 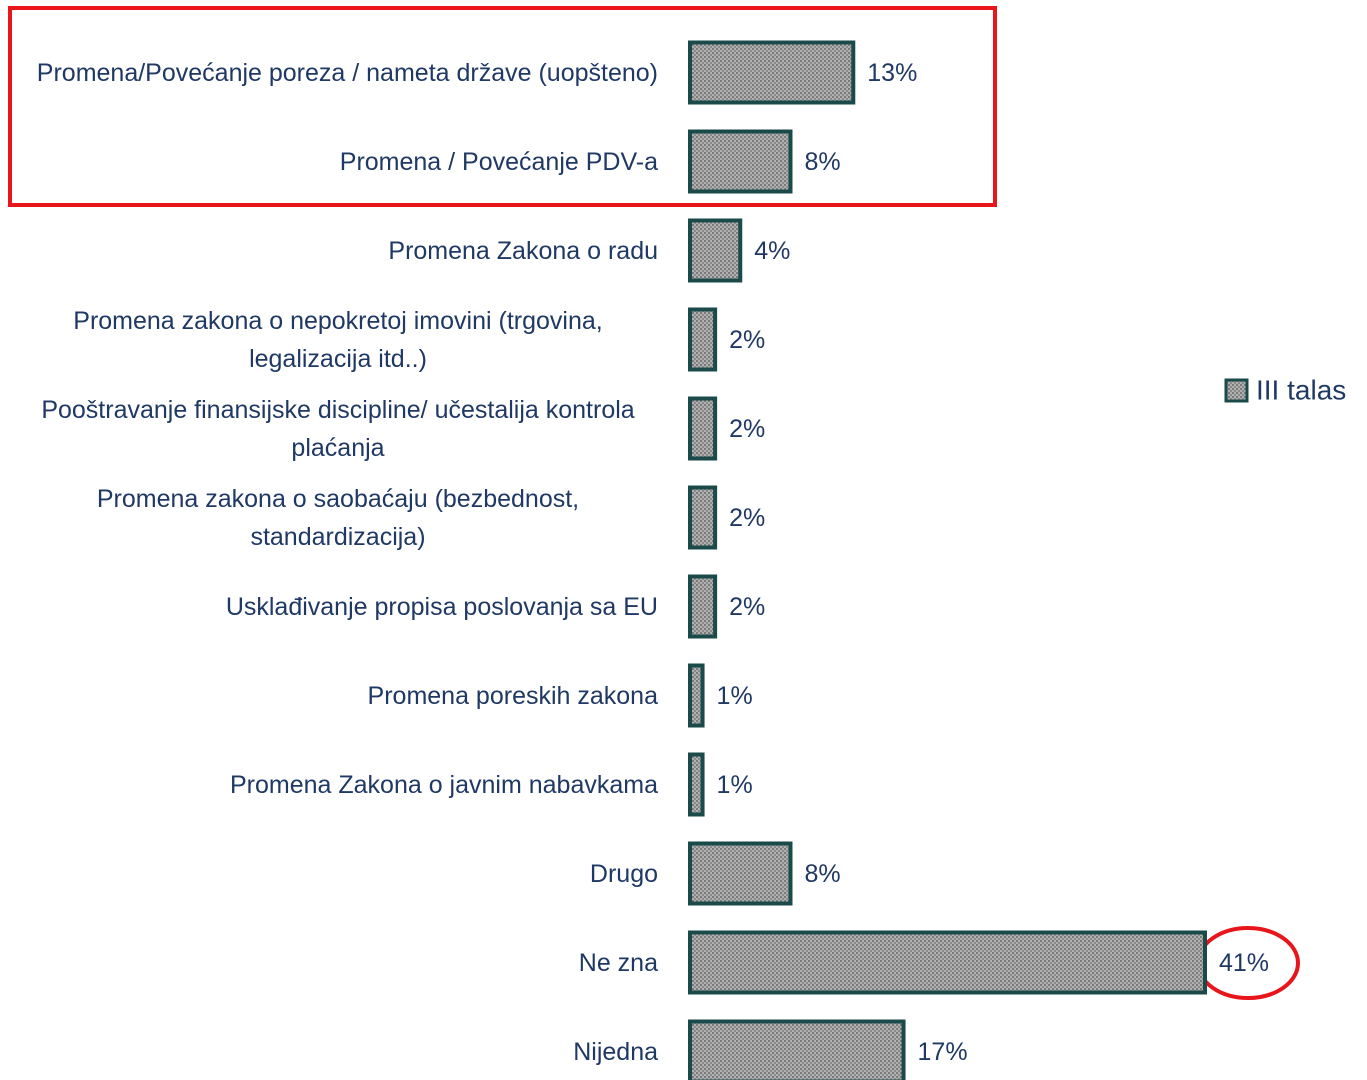 I want to click on value-label: 13%, so click(x=892, y=73).